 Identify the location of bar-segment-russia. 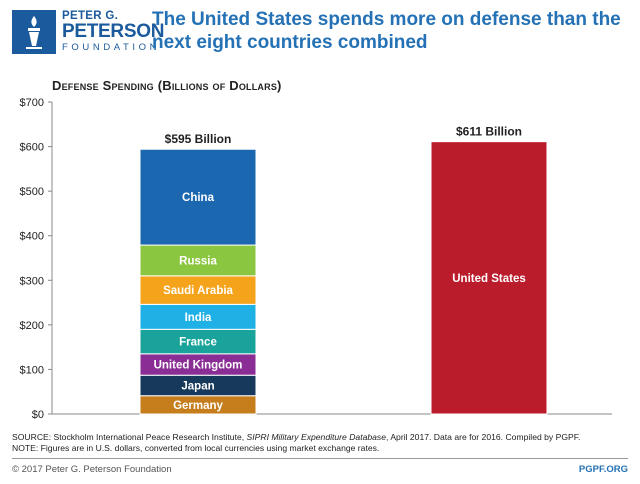
(198, 260).